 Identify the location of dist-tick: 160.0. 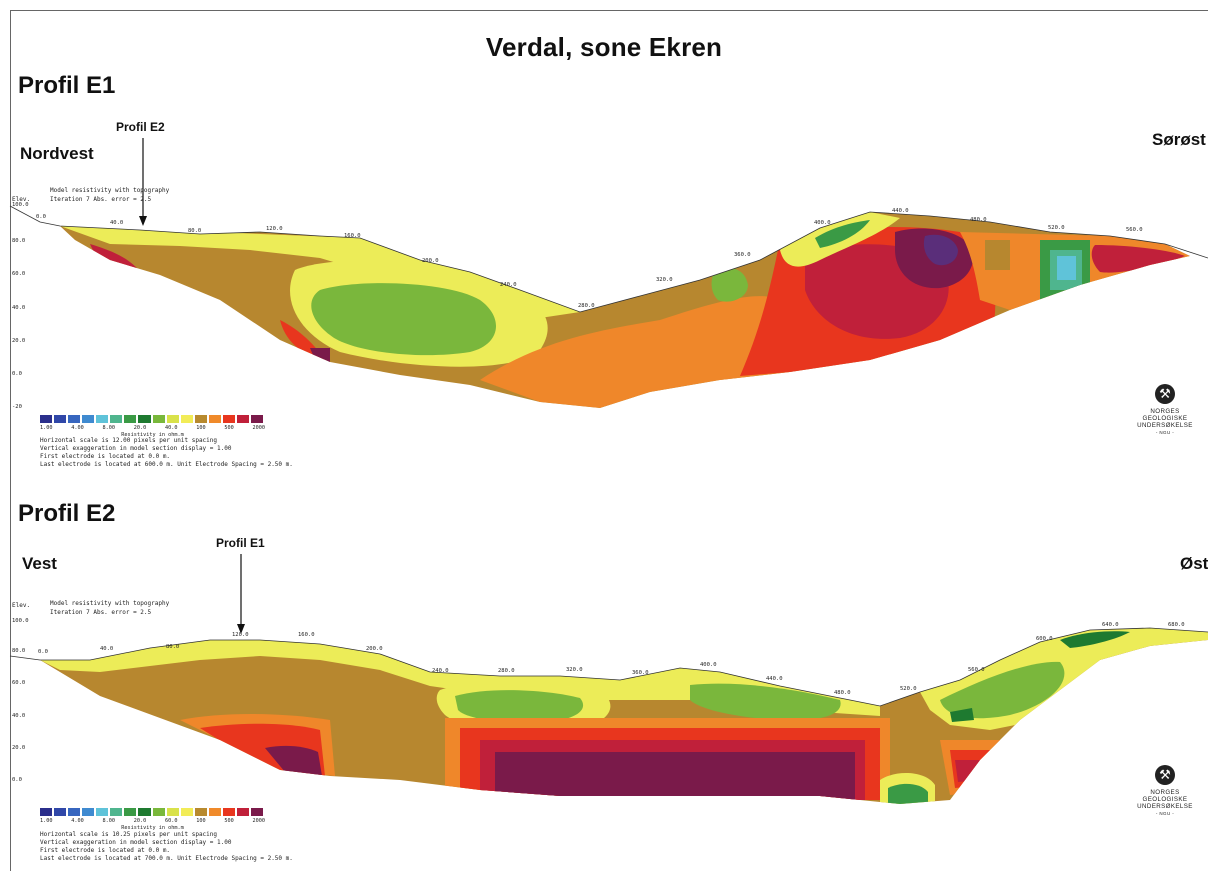
(352, 236).